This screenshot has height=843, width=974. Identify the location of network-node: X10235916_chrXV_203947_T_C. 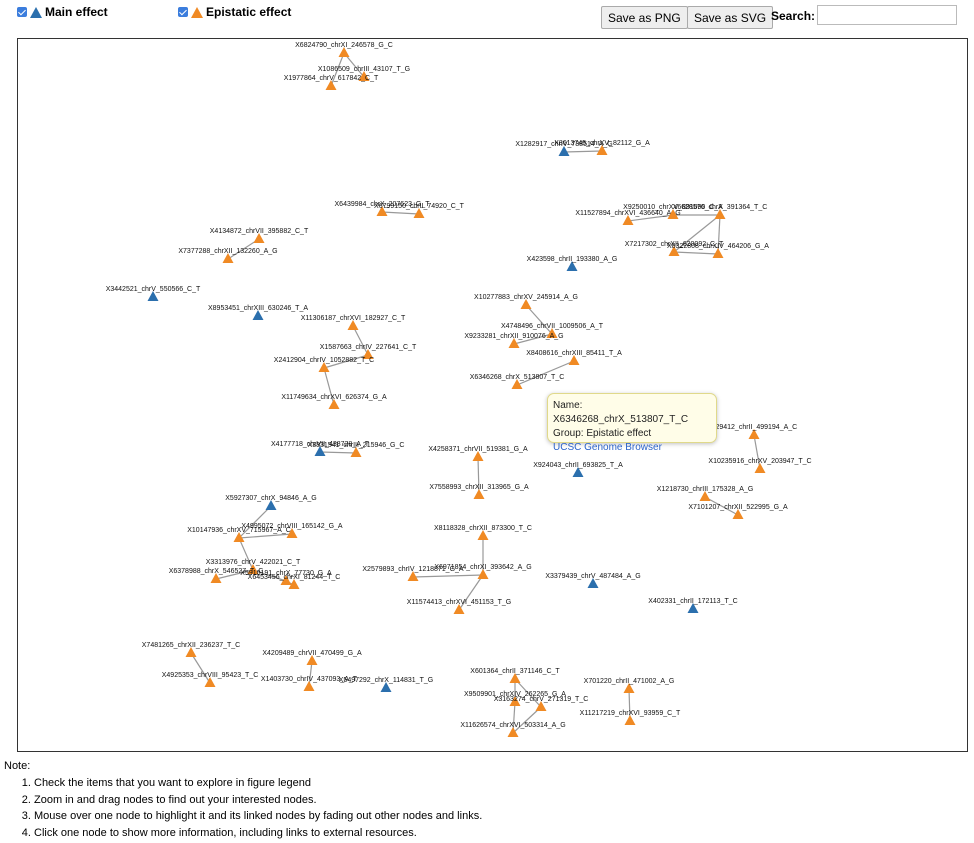
(760, 465).